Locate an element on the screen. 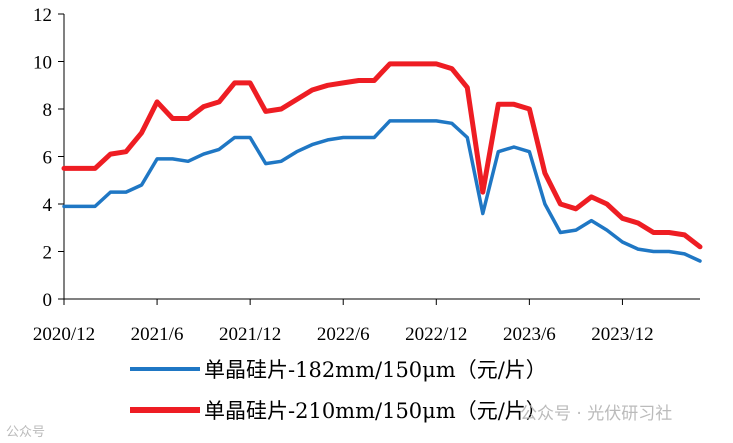  y-tick-label: 0 is located at coordinates (48, 300).